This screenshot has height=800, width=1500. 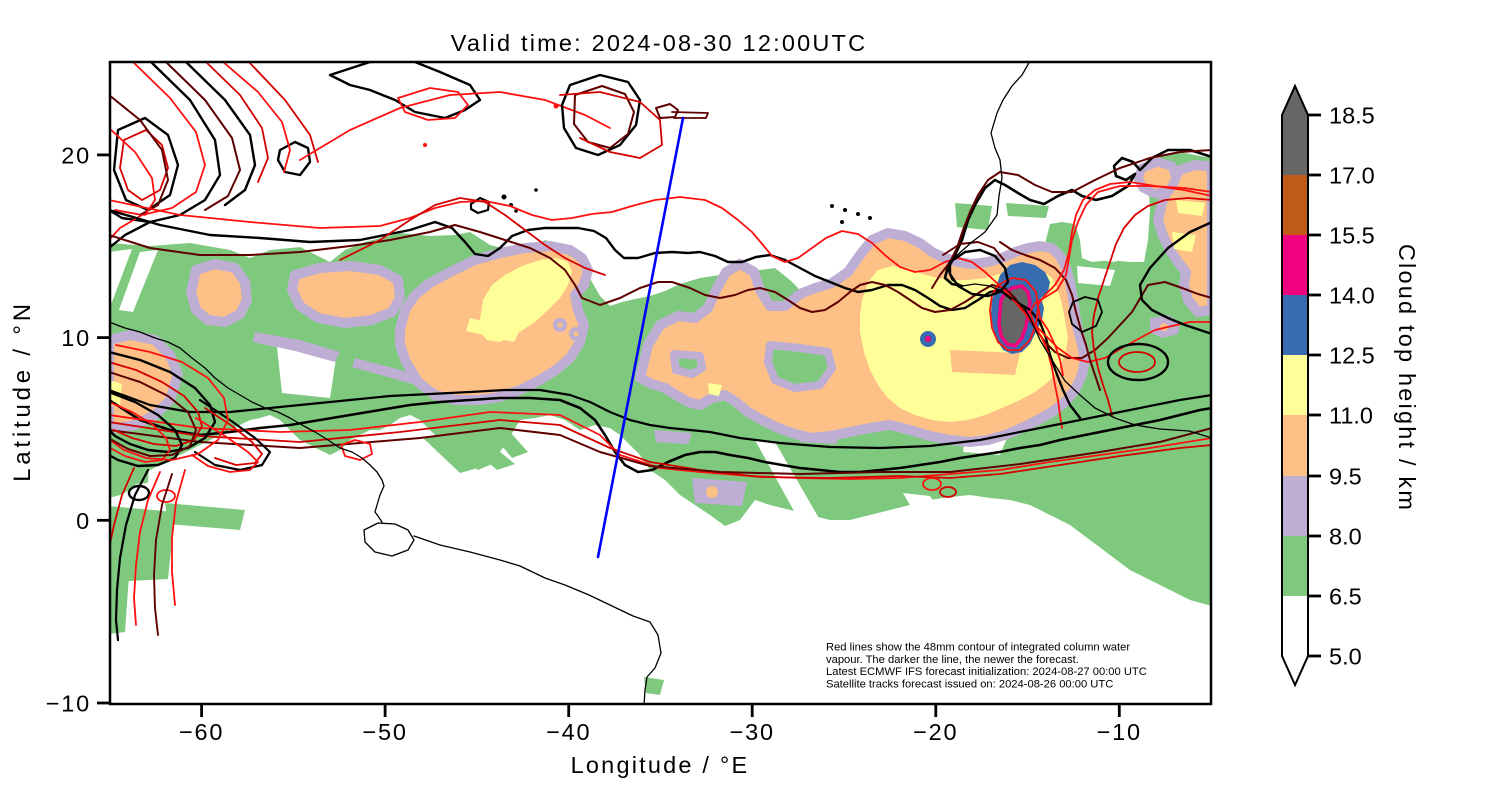 What do you see at coordinates (1345, 477) in the screenshot?
I see `svg-text: 9.5` at bounding box center [1345, 477].